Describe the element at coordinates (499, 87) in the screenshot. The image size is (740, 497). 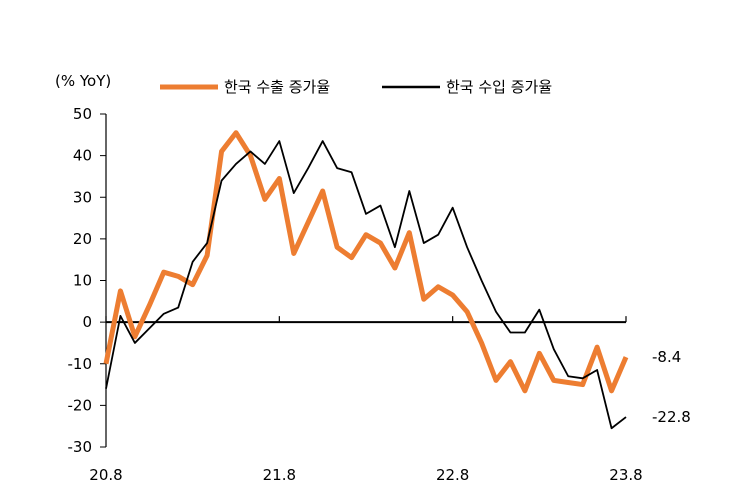
I see `legend-label-imports: 한국 수입 증가율` at that location.